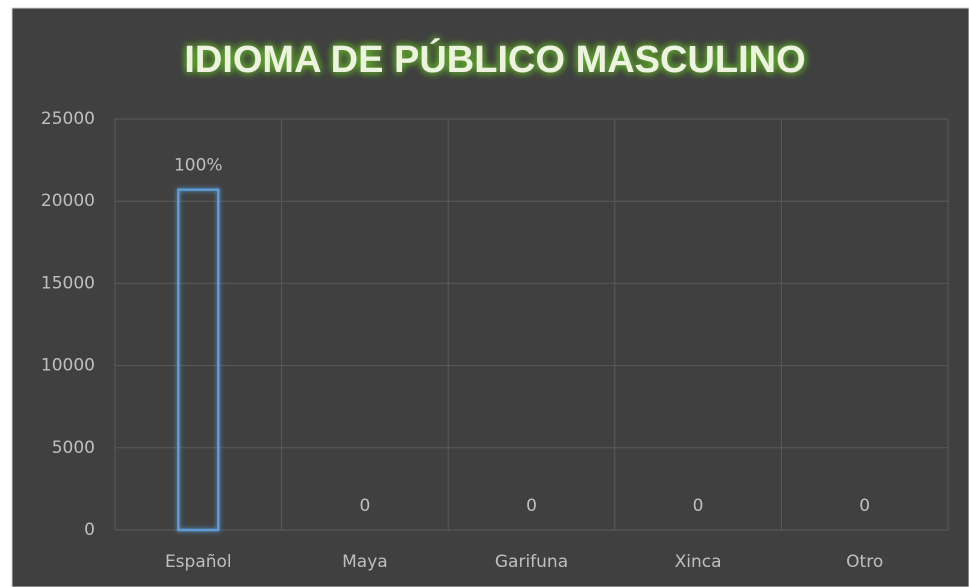 This screenshot has width=969, height=587. Describe the element at coordinates (198, 562) in the screenshot. I see `x-tick-label: Español` at that location.